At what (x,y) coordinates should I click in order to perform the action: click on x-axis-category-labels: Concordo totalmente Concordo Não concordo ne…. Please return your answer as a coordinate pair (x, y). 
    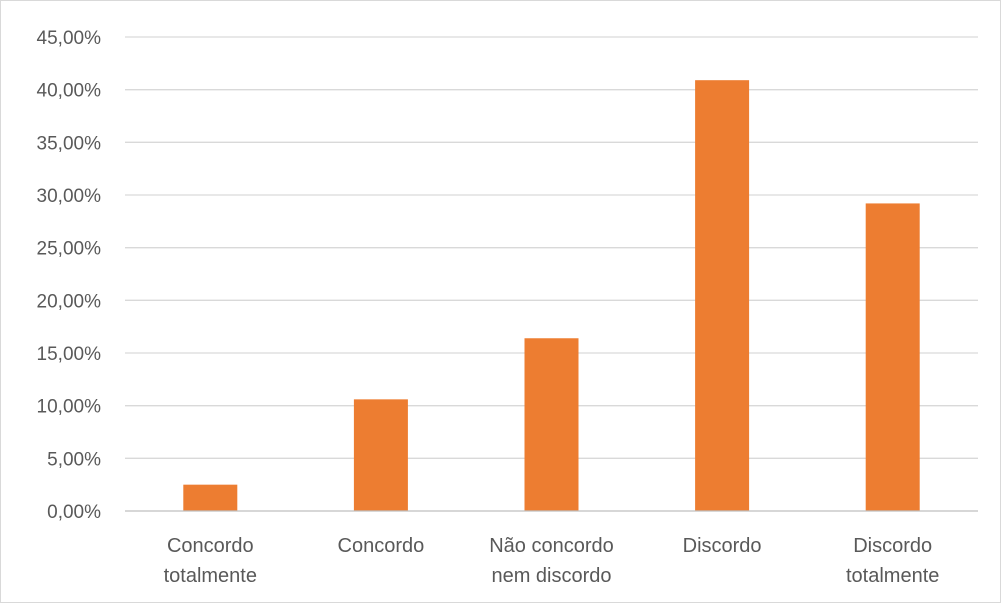
    Looking at the image, I should click on (552, 561).